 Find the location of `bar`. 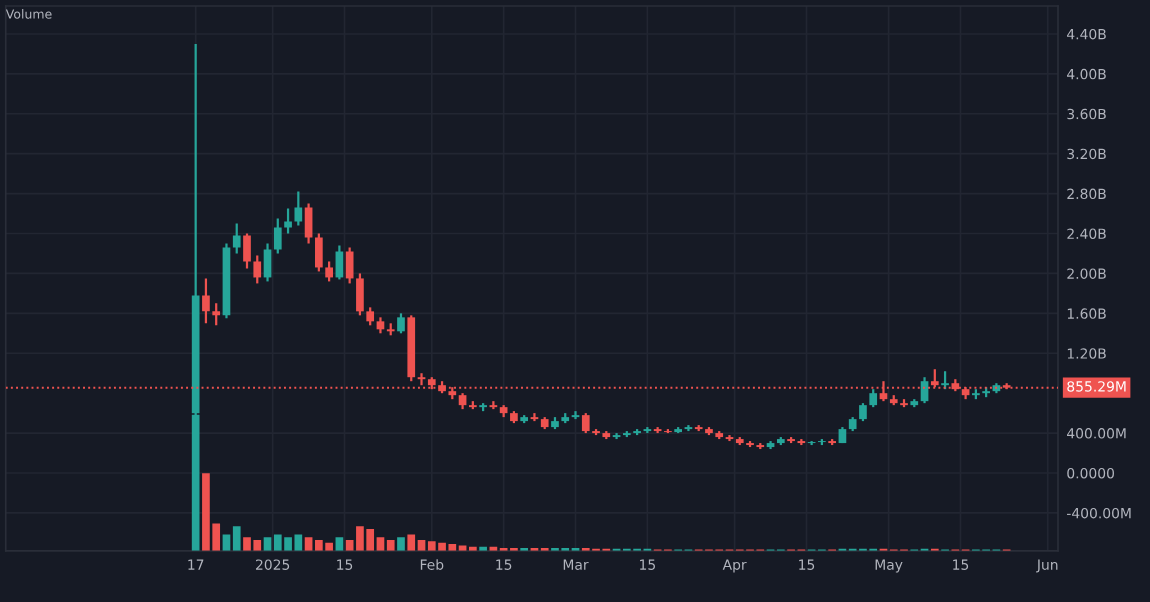

bar is located at coordinates (401, 544).